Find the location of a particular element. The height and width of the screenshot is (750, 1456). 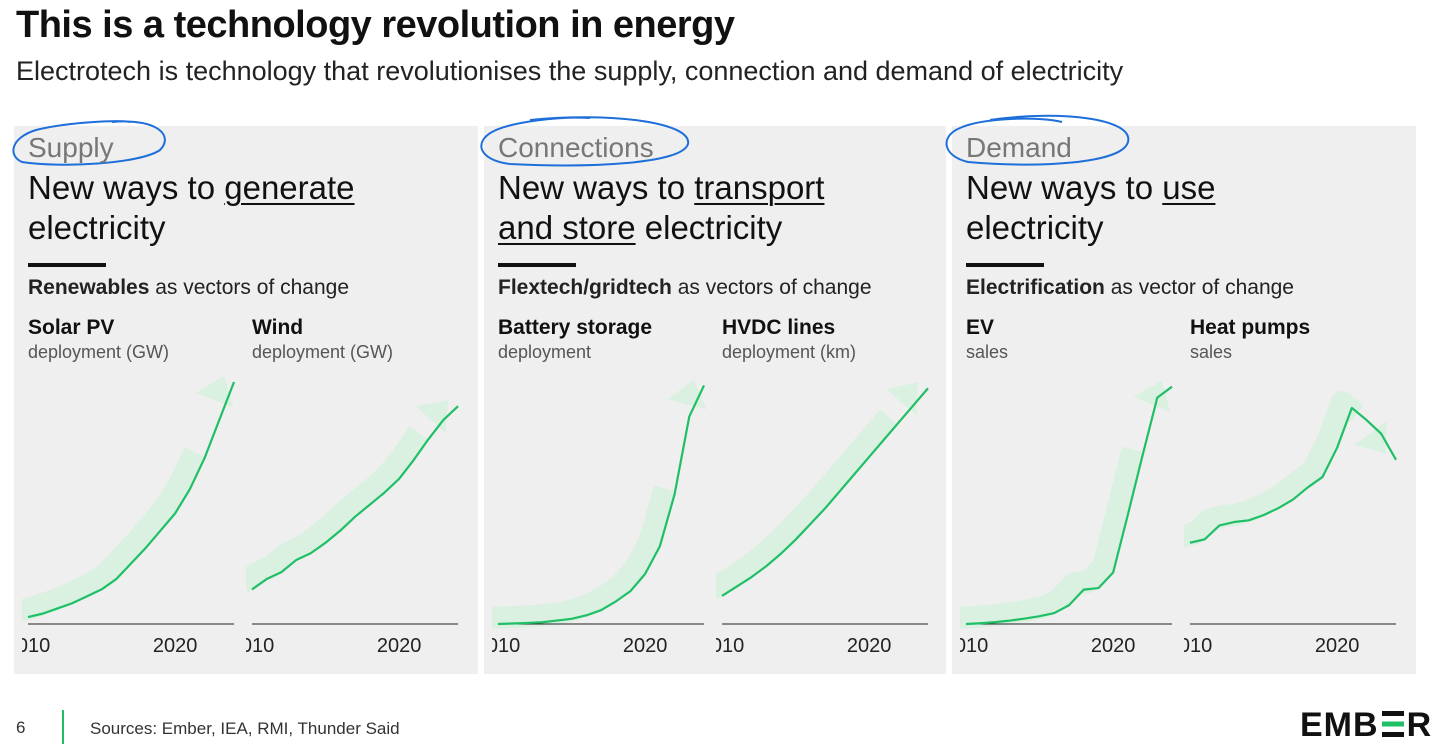

vector-text: Electrification as vector of change is located at coordinates (1130, 287).